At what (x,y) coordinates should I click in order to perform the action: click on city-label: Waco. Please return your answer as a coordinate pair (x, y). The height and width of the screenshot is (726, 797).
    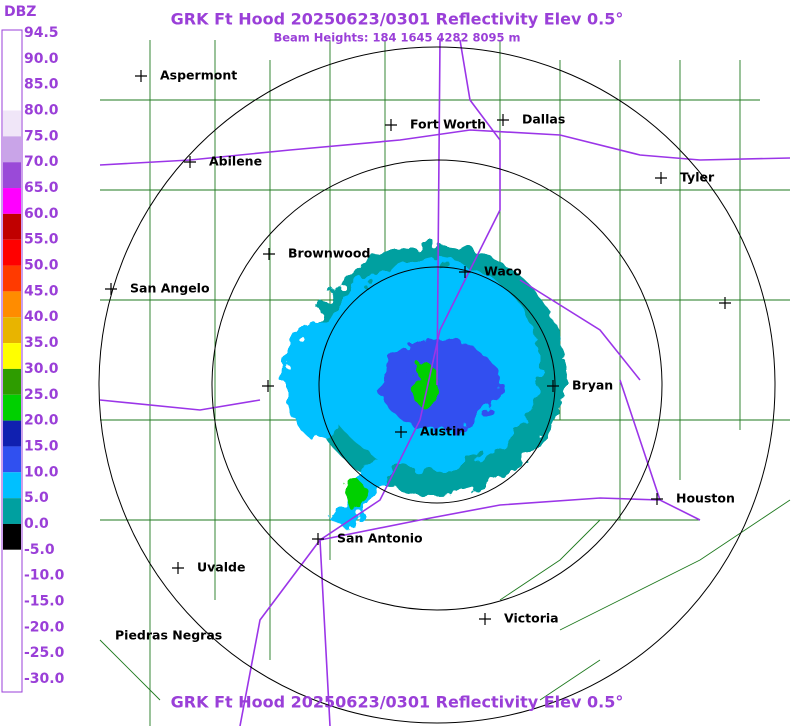
    Looking at the image, I should click on (503, 271).